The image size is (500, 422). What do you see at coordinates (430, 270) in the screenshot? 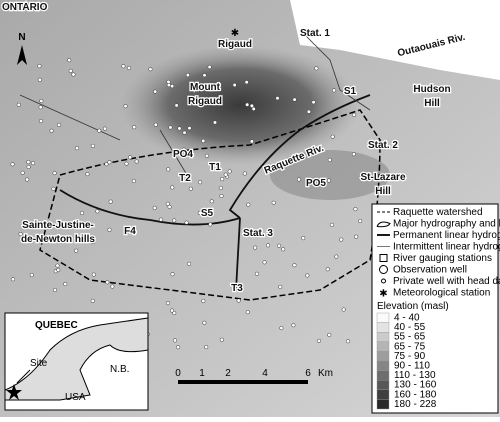
I see `legend-item: Observation well` at bounding box center [430, 270].